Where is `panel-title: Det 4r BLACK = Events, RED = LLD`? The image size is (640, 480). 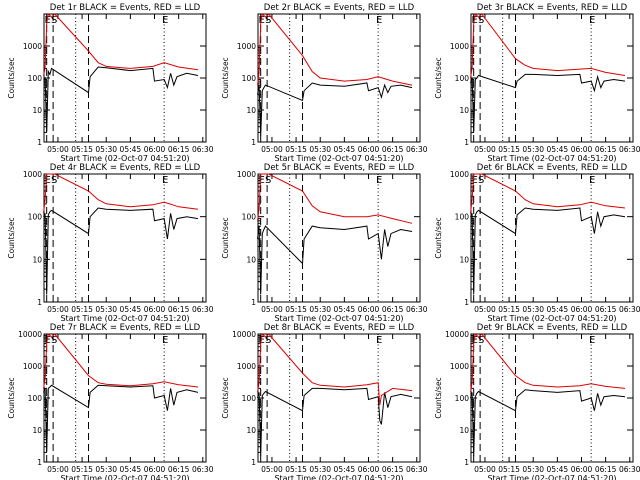 panel-title: Det 4r BLACK = Events, RED = LLD is located at coordinates (125, 168).